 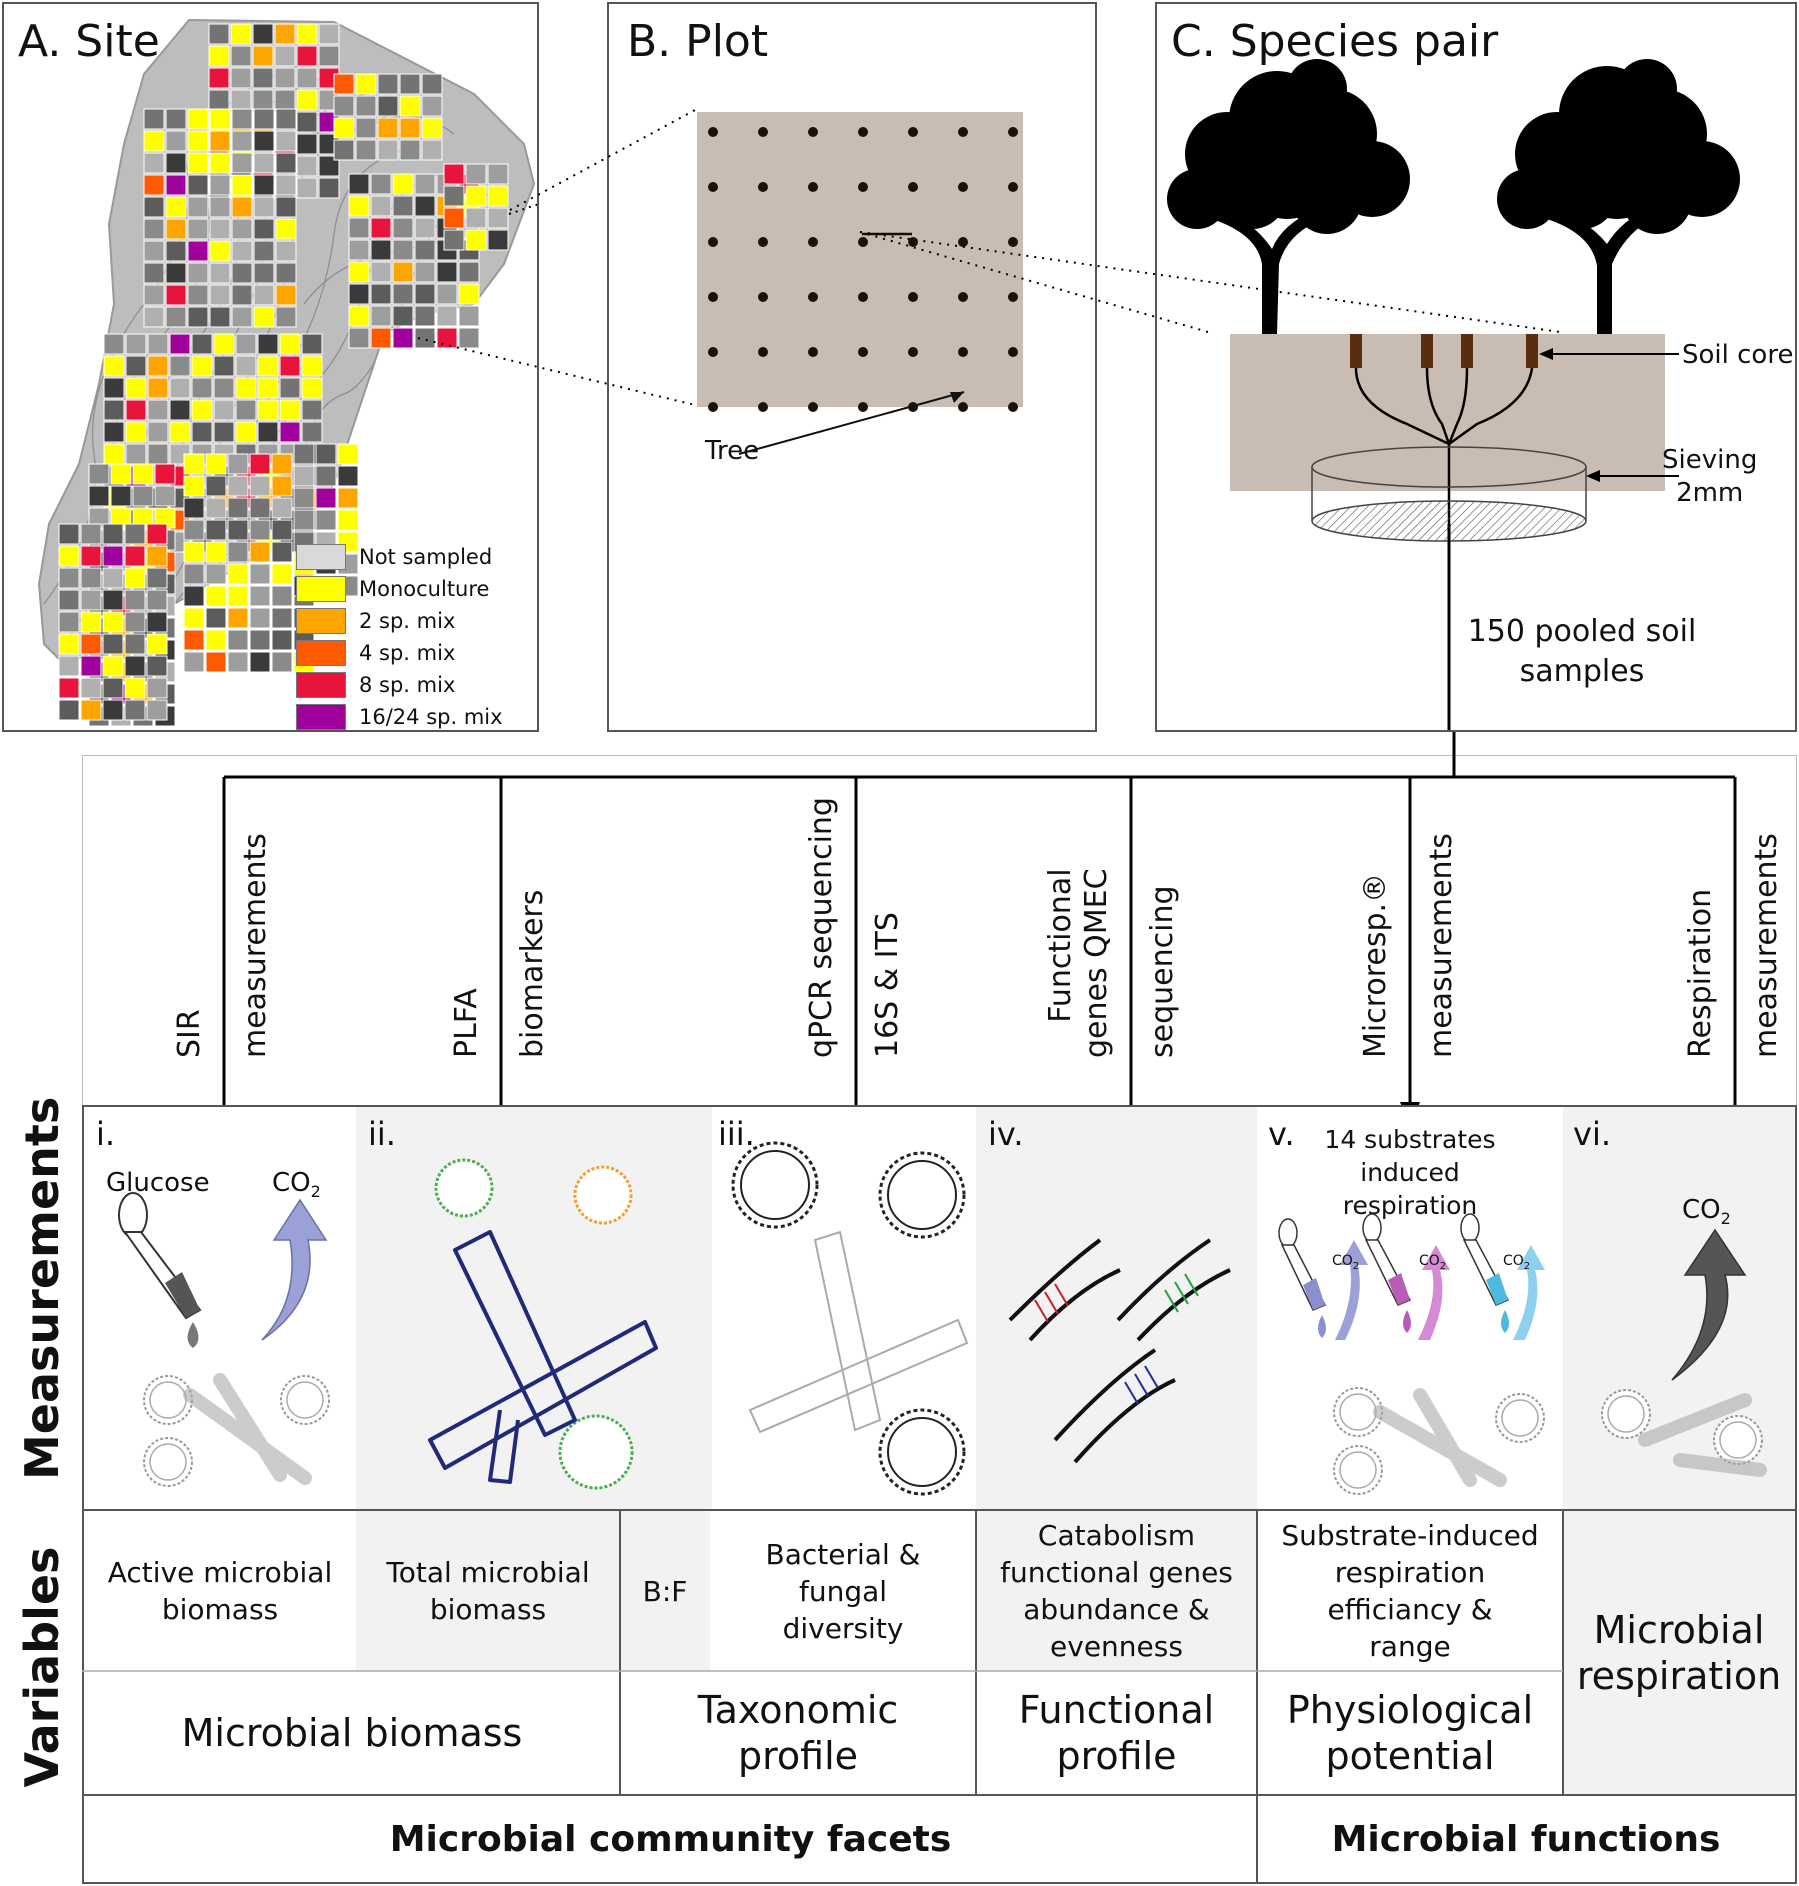 What do you see at coordinates (1006, 1134) in the screenshot?
I see `measurement-numeral: iv.` at bounding box center [1006, 1134].